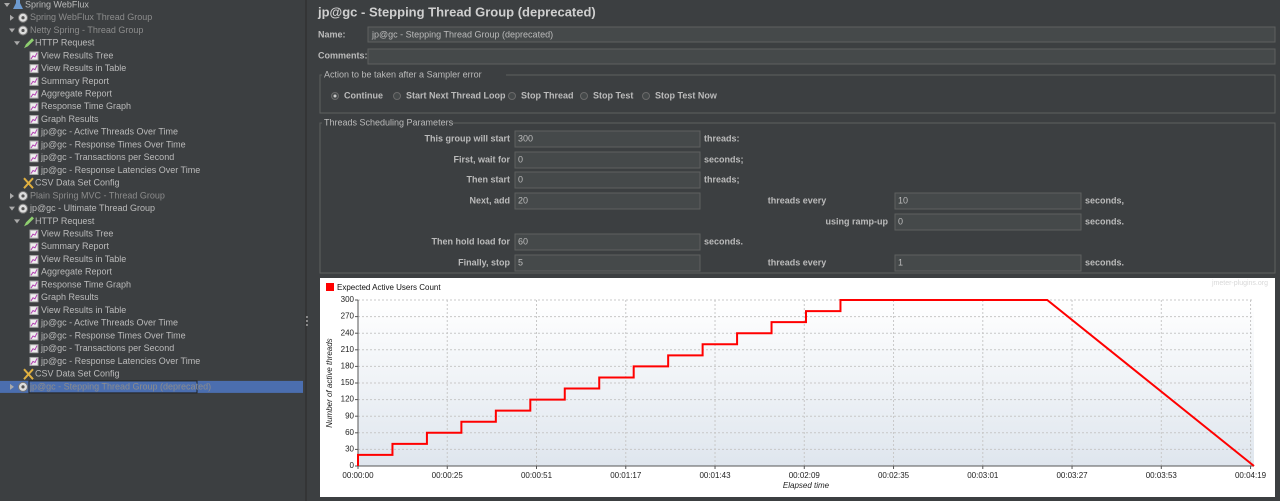 The image size is (1280, 501). What do you see at coordinates (686, 95) in the screenshot?
I see `radio-label: Stop Test Now` at bounding box center [686, 95].